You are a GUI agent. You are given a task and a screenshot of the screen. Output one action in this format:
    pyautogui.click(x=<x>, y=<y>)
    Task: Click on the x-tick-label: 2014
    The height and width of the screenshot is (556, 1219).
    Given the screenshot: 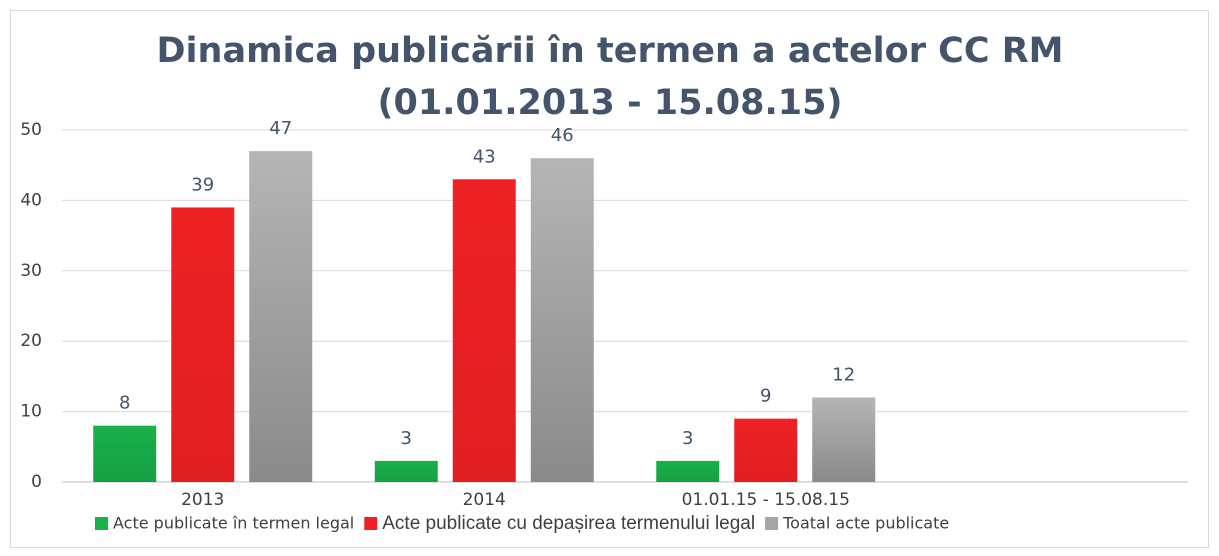 What is the action you would take?
    pyautogui.click(x=484, y=500)
    